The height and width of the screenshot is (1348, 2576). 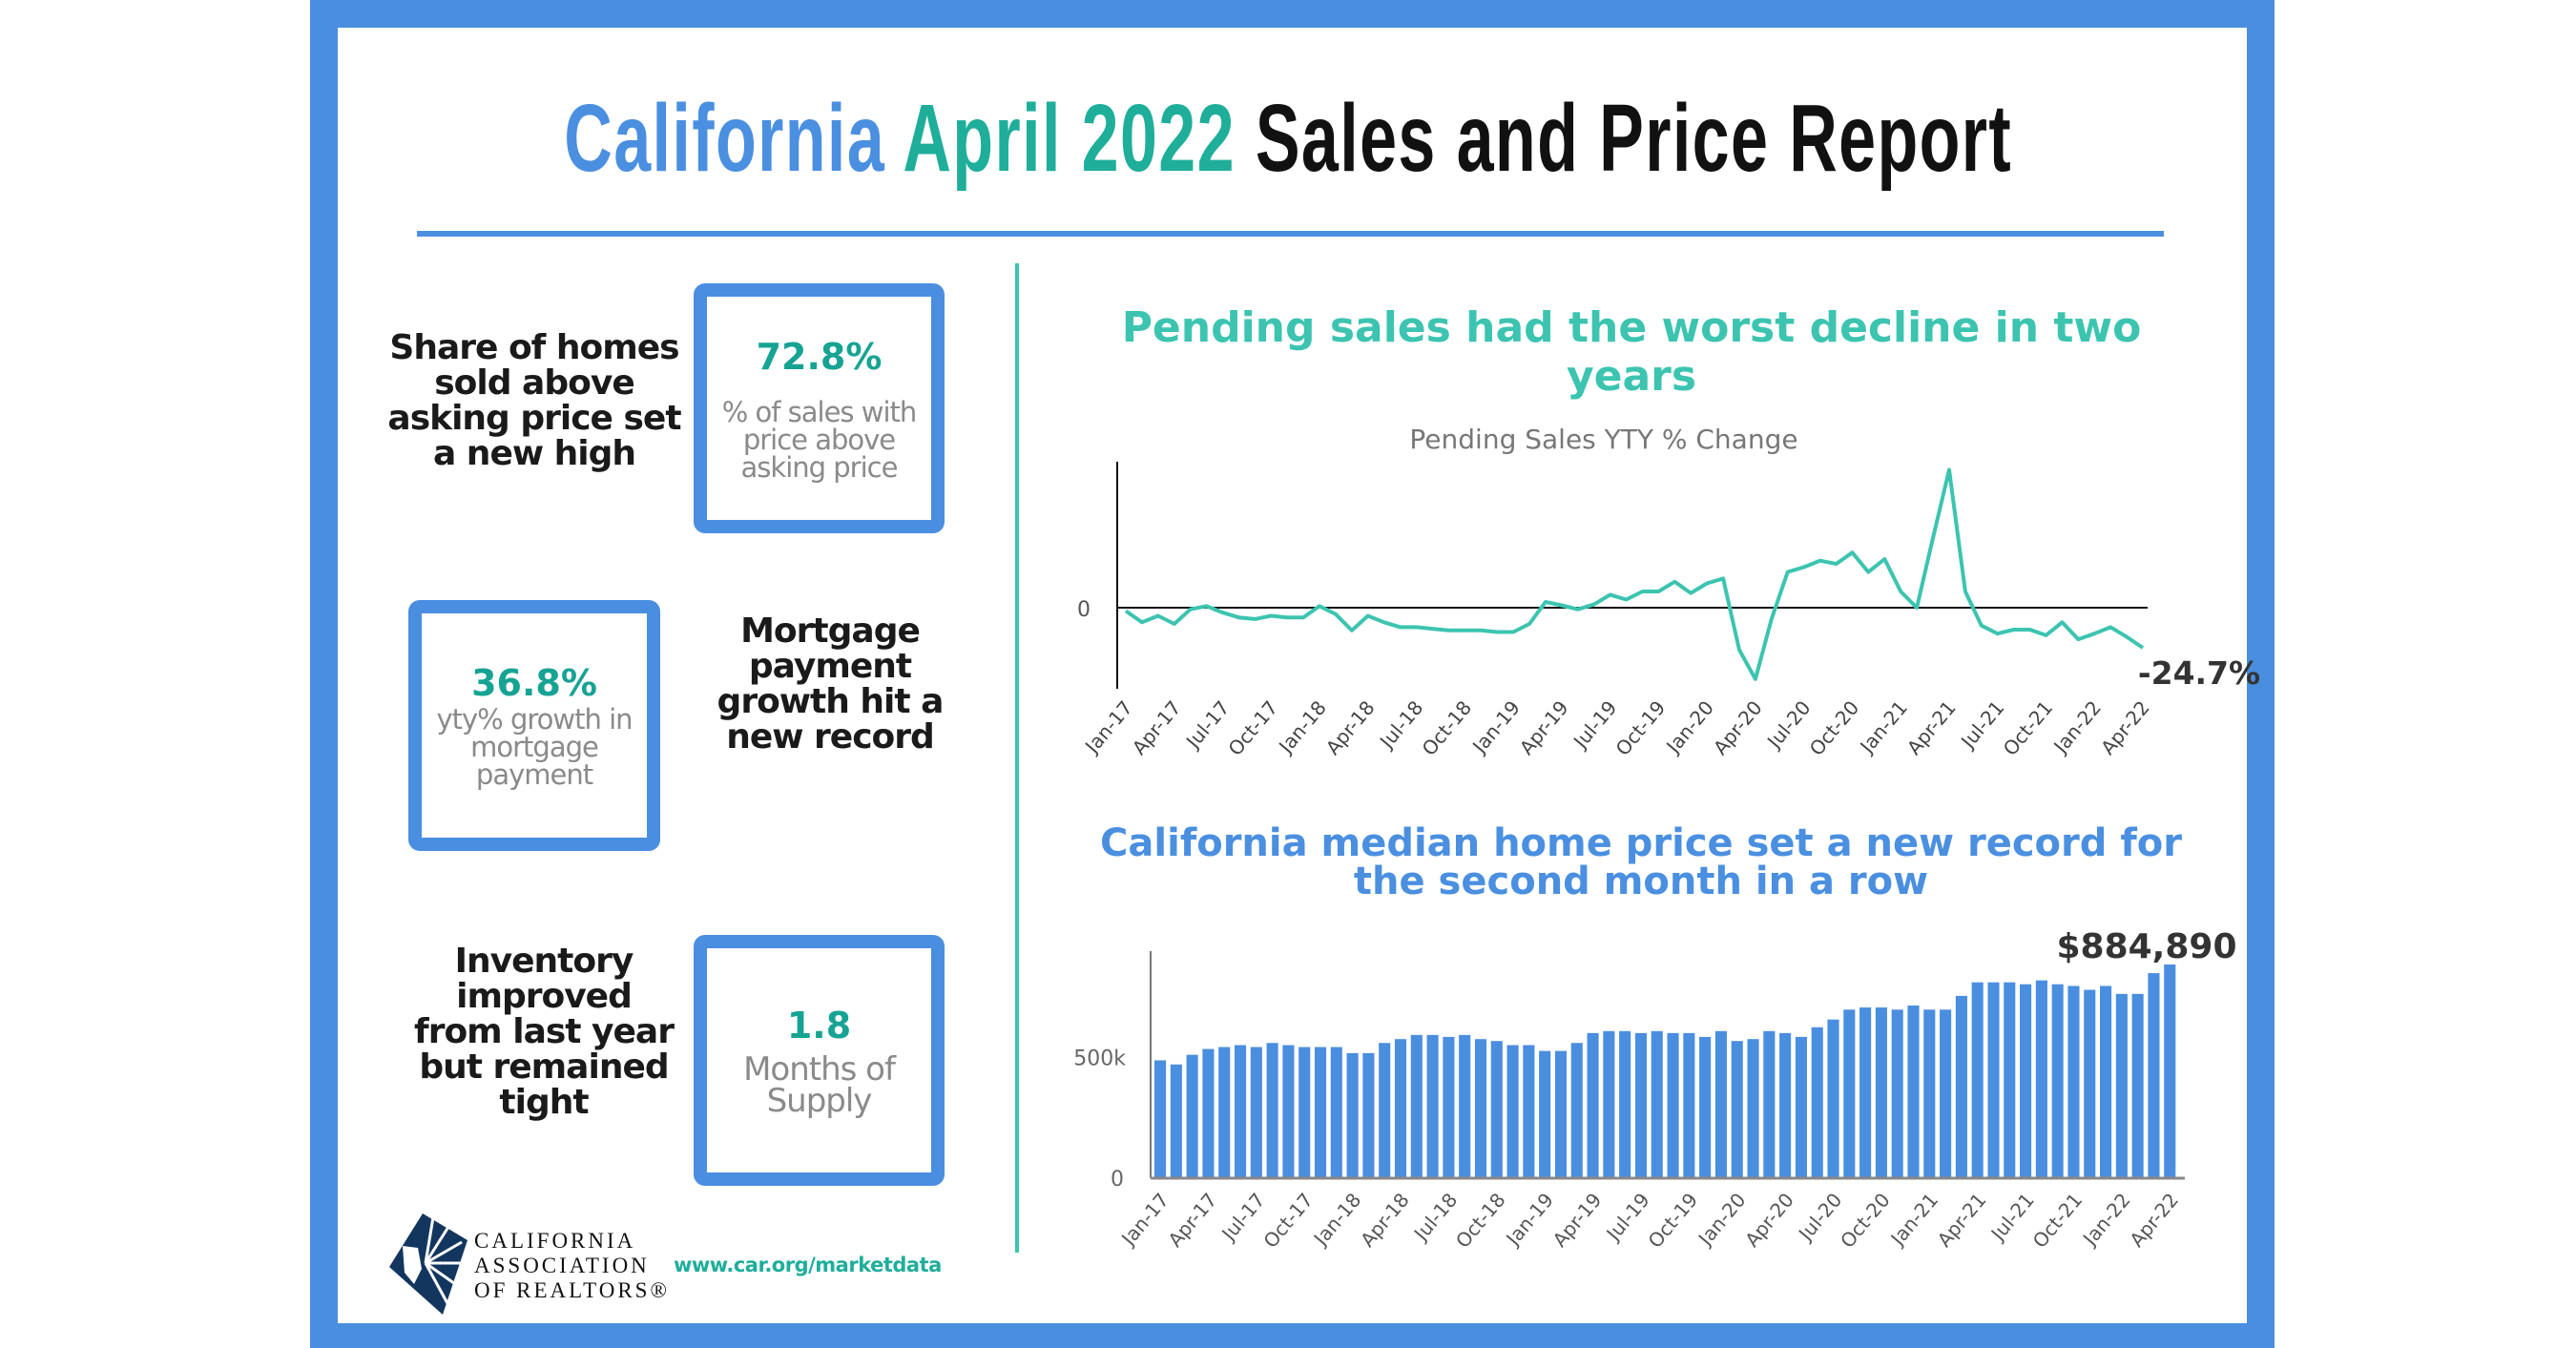 I want to click on statement-line: new record, so click(x=830, y=737).